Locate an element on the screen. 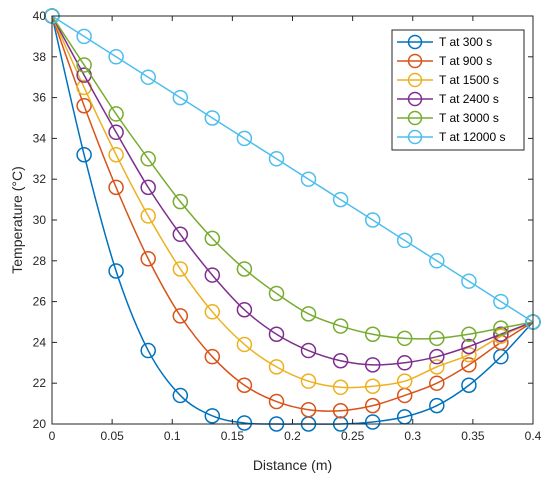 The height and width of the screenshot is (481, 550). y-tick-label: 40 is located at coordinates (40, 16).